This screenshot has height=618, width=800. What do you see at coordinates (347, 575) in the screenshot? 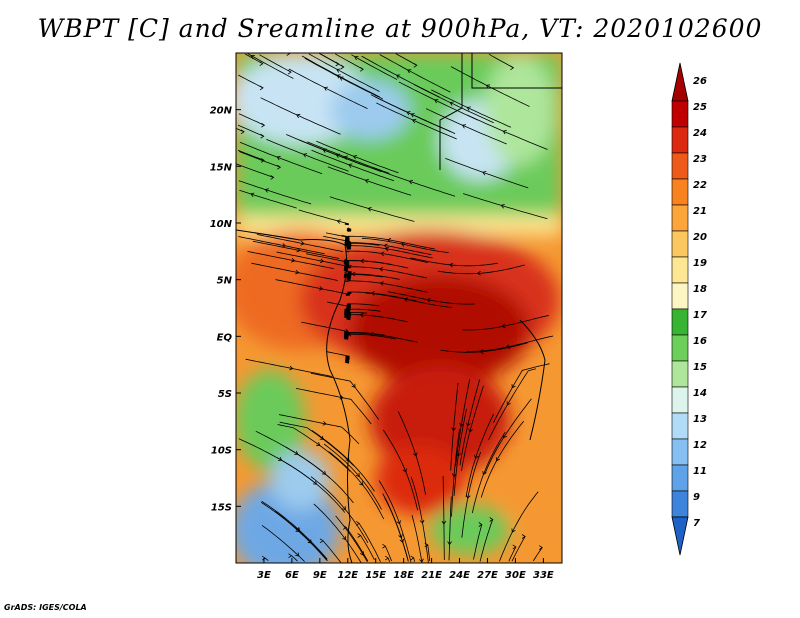
I see `lon-tick-label: 12E` at bounding box center [347, 575].